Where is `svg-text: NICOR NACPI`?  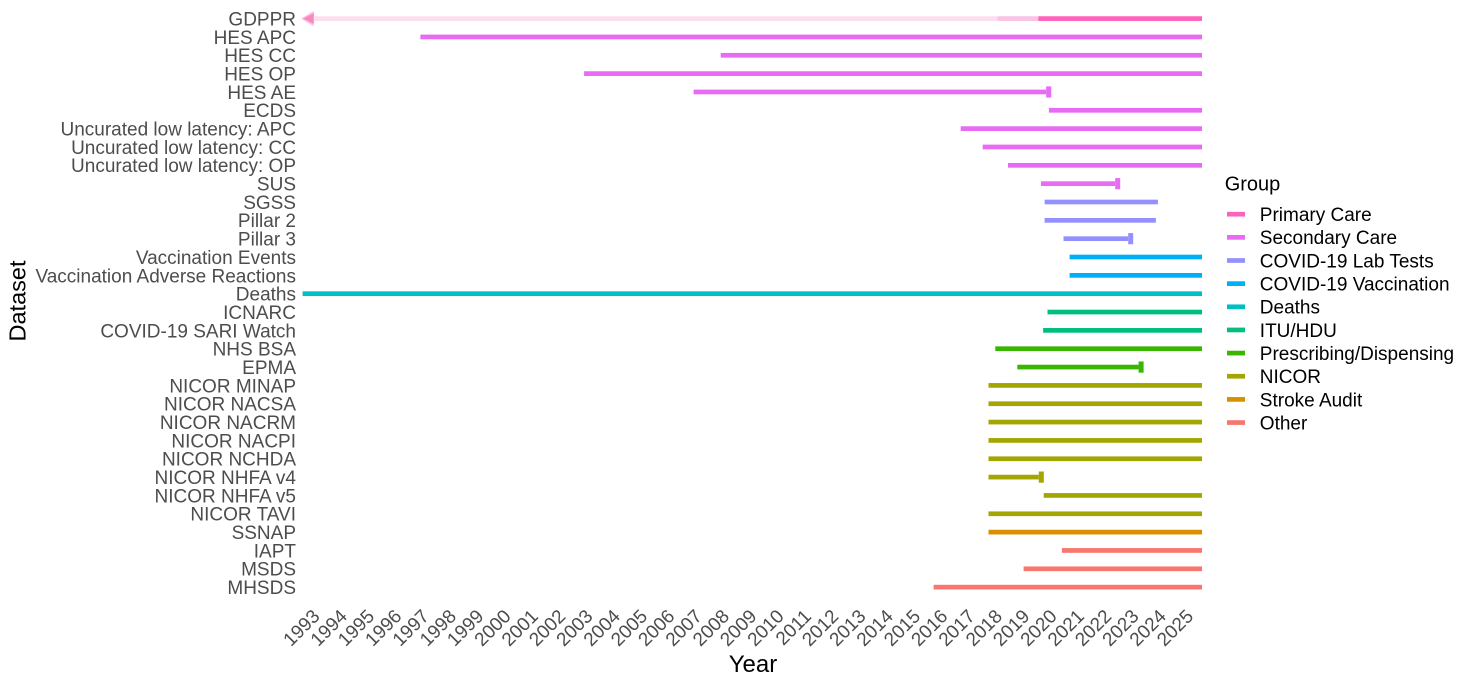 svg-text: NICOR NACPI is located at coordinates (233, 441).